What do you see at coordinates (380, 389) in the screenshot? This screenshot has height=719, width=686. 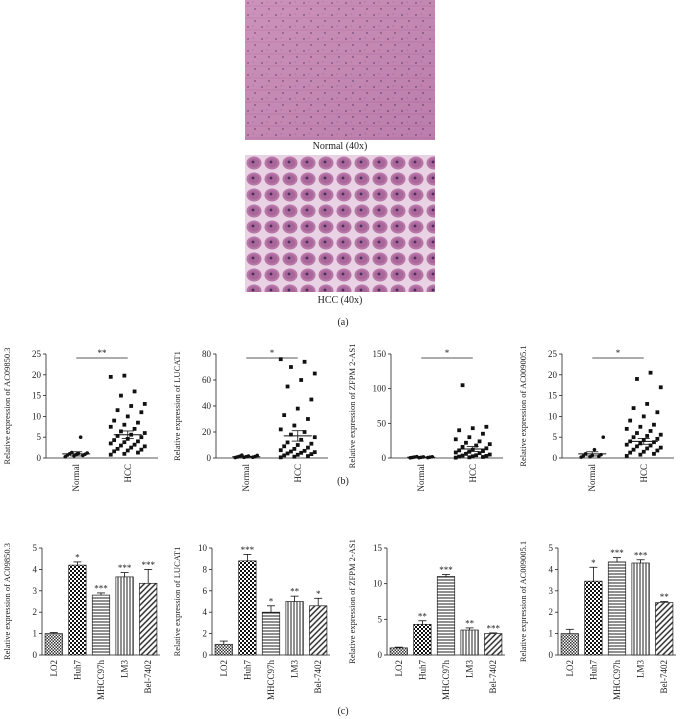 I see `y-tick-label: 100` at bounding box center [380, 389].